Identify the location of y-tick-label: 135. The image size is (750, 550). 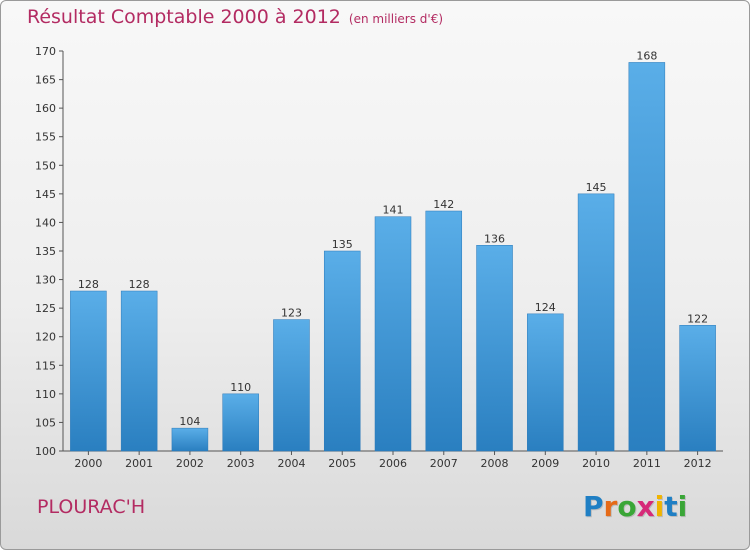
(45, 251).